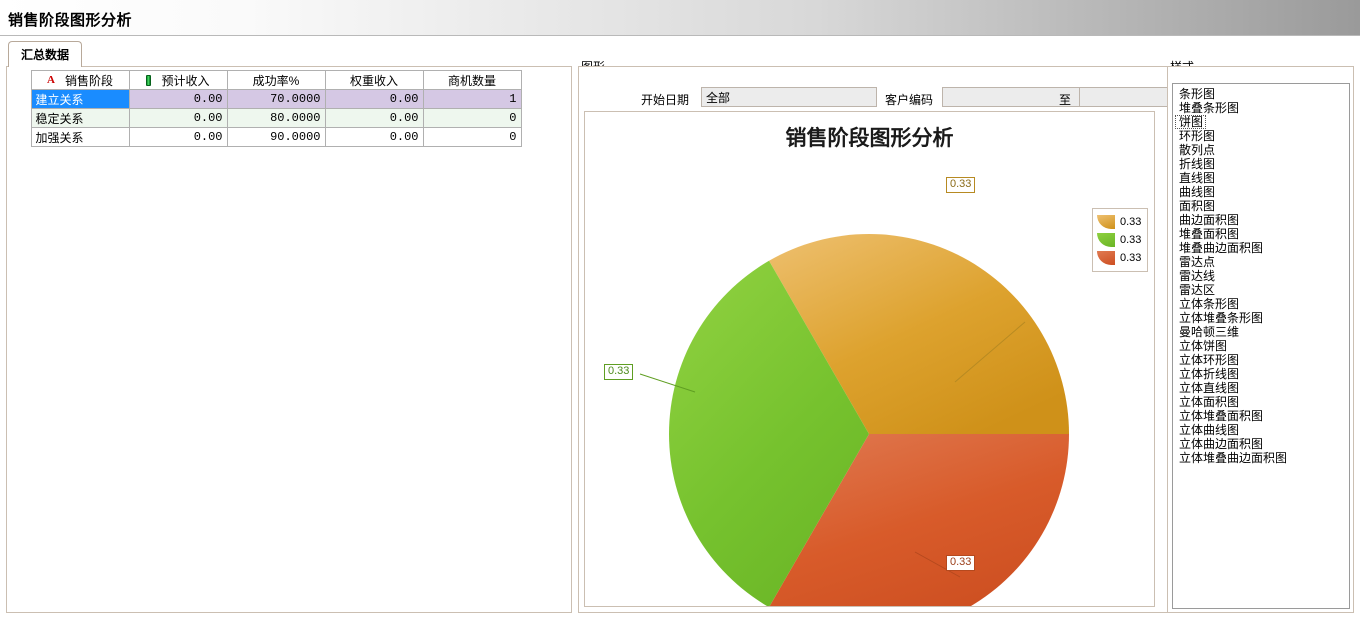 This screenshot has width=1360, height=619. I want to click on table-row: 加强关系 0.00 90.0000 0.00 0, so click(267, 137).